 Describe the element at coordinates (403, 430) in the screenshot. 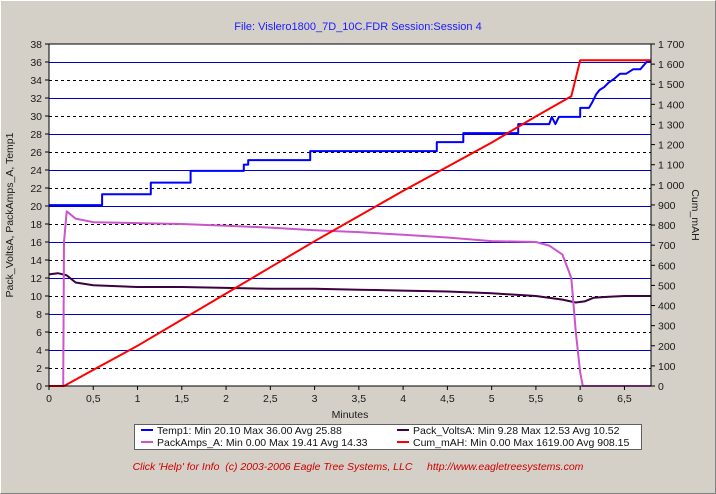

I see `legend-swatch-pack-volts` at that location.